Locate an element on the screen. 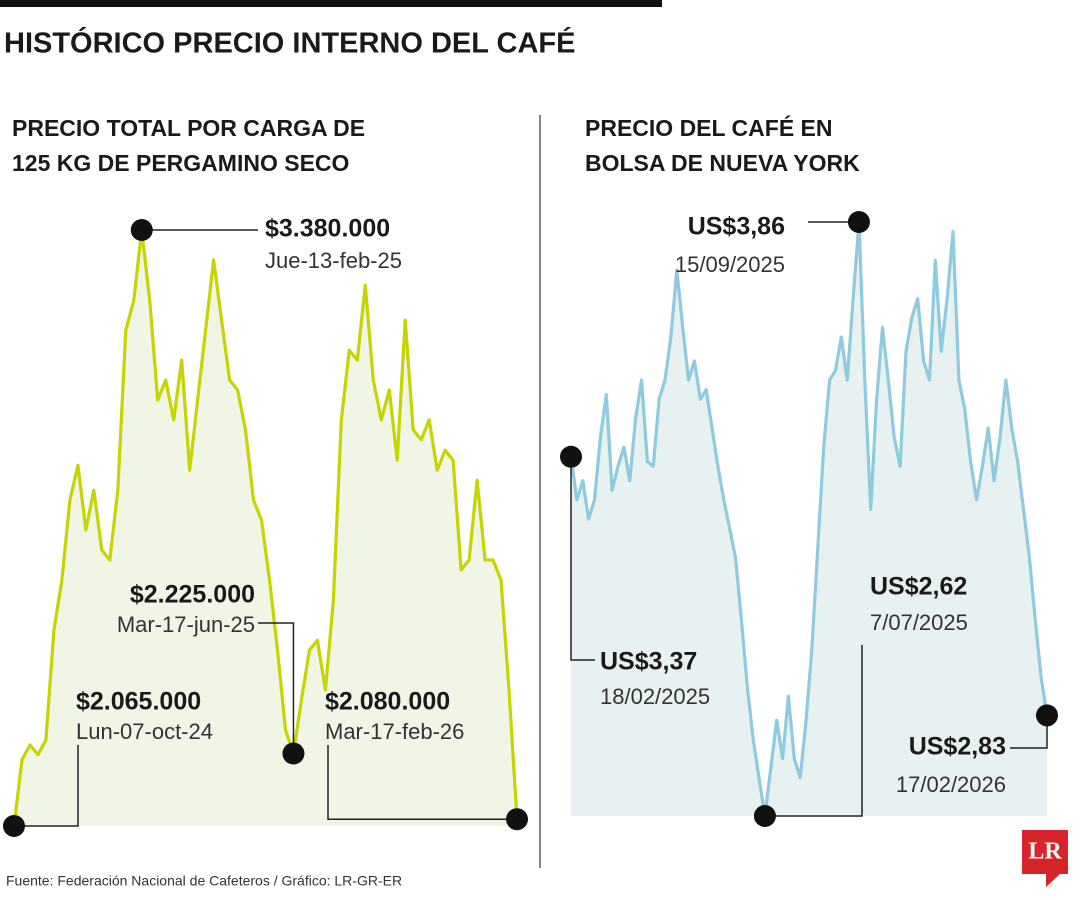  annotation-date: Mar-17-jun-25 is located at coordinates (186, 624).